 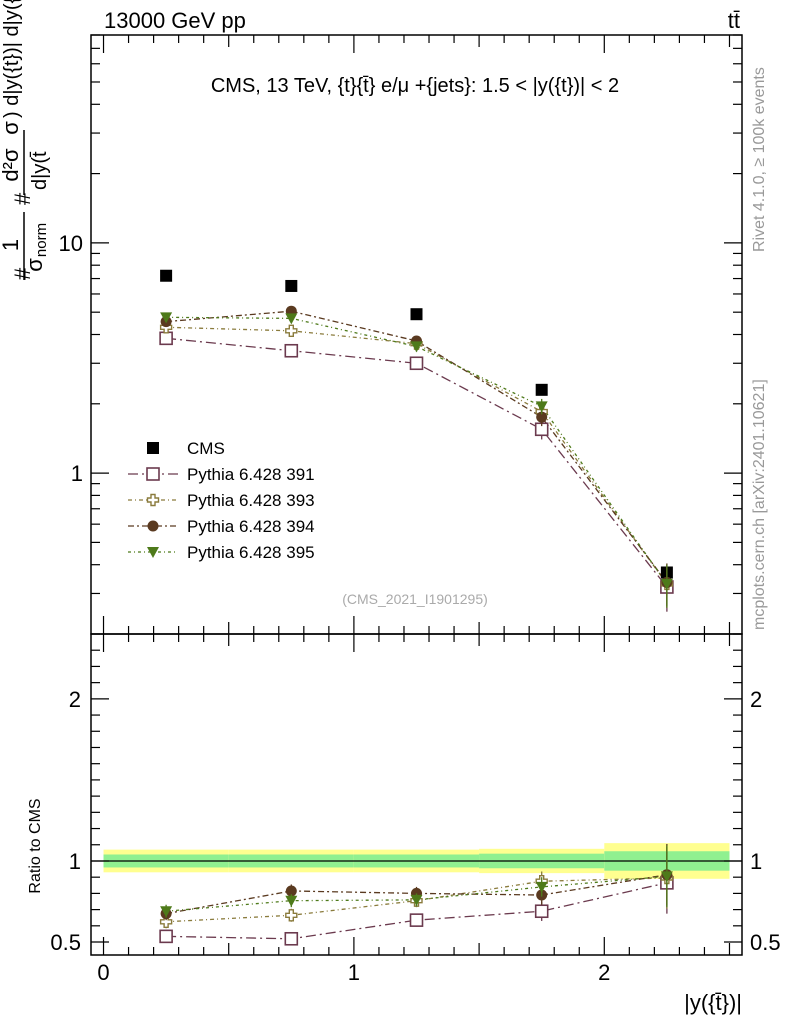 I want to click on legend-label-p395: Pythia 6.428 395, so click(x=251, y=552).